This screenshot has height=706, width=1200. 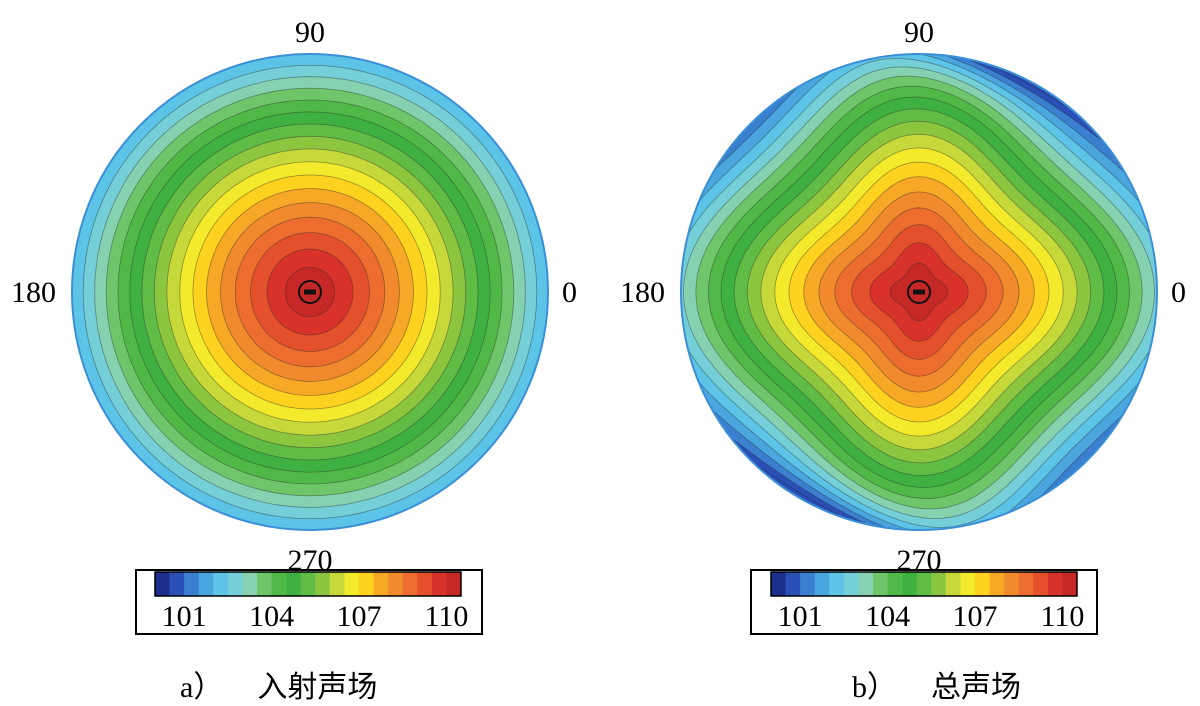 What do you see at coordinates (317, 687) in the screenshot?
I see `caption-a-title: 入射声场` at bounding box center [317, 687].